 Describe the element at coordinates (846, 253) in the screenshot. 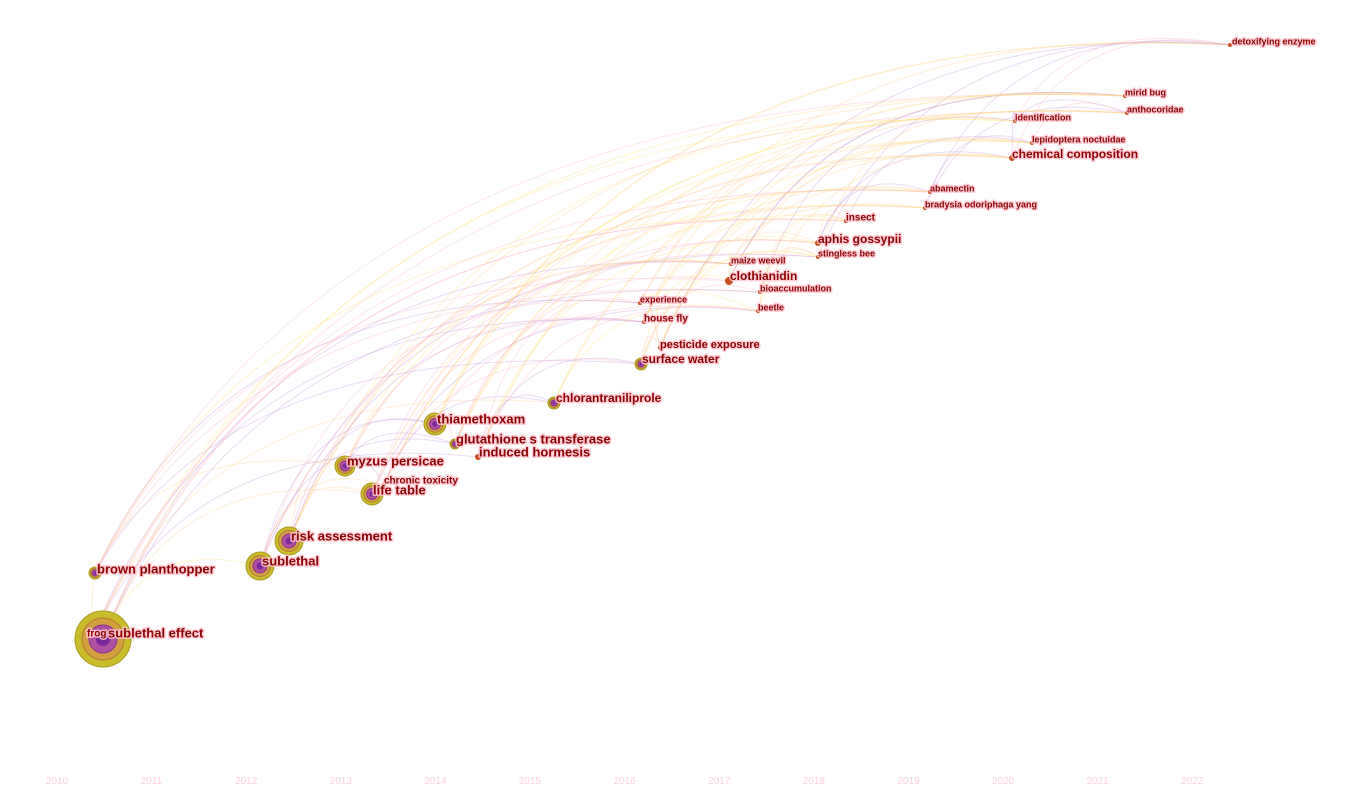

I see `node-label: stingless bee` at that location.